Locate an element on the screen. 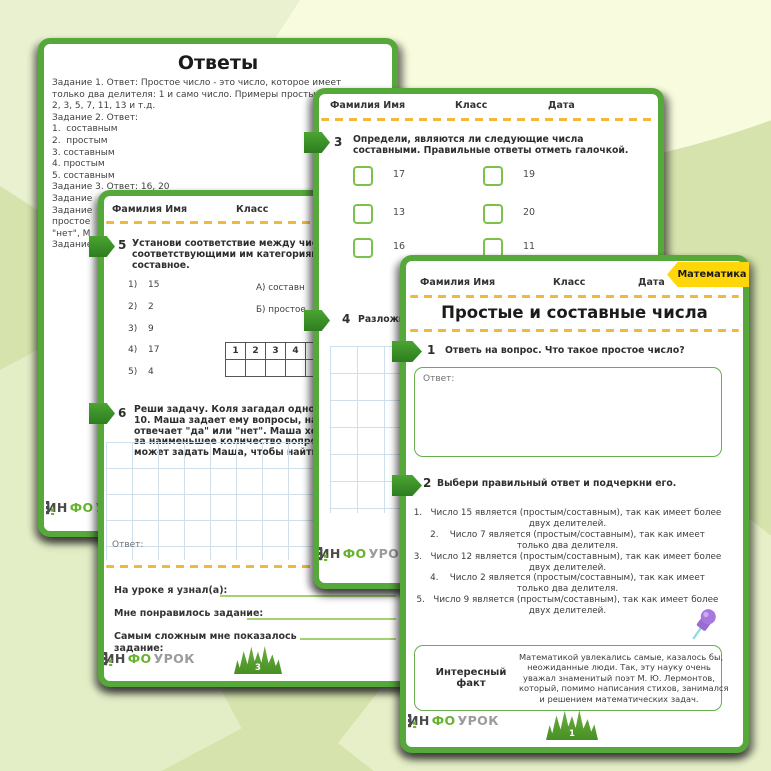 The width and height of the screenshot is (771, 771). reflection-q3-label: Самым сложным мне показалось is located at coordinates (205, 636).